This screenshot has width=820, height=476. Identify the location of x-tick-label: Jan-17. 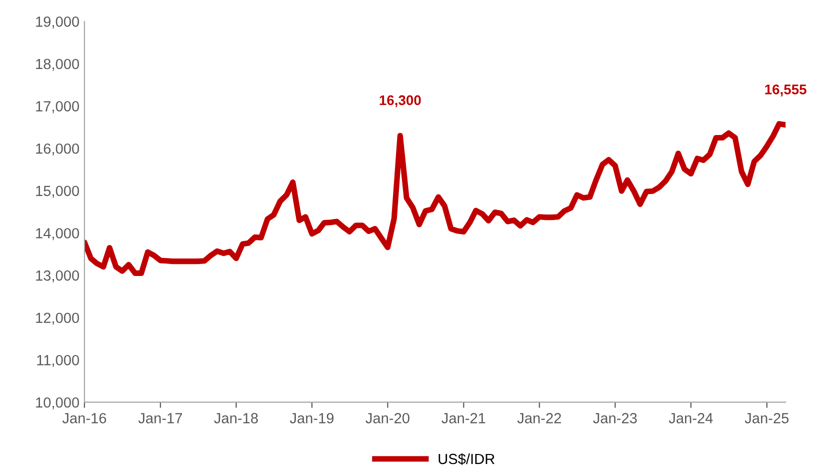
(160, 418).